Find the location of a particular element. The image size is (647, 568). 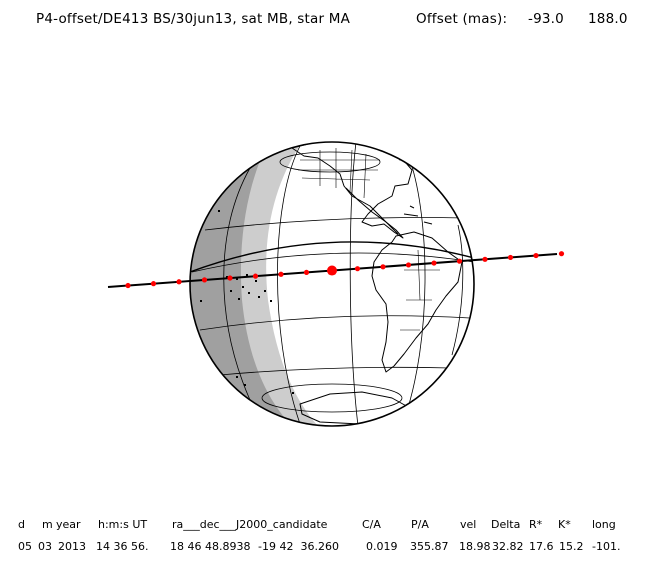

val-pa: 355.87 is located at coordinates (429, 546).